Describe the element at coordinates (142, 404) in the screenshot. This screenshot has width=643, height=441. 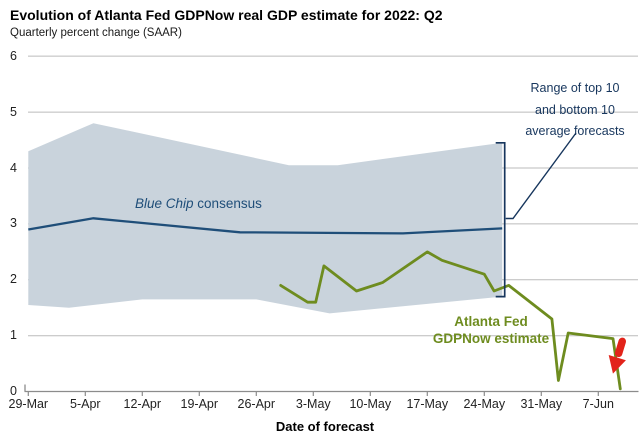
I see `x-axis-label: 12-Apr` at that location.